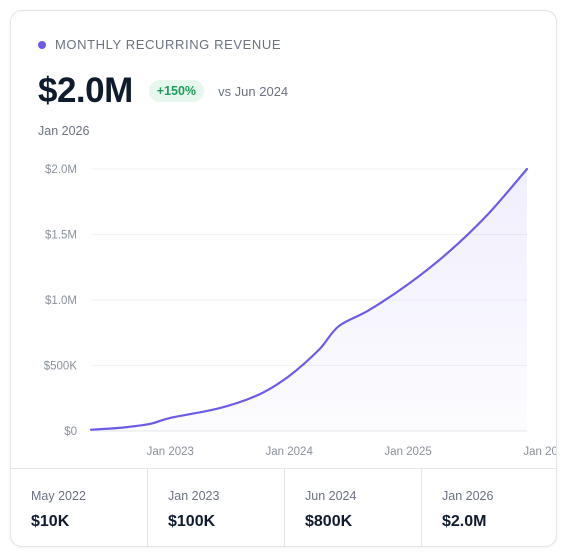 Image resolution: width=569 pixels, height=557 pixels. Describe the element at coordinates (79, 507) in the screenshot. I see `stat-cell: May 2022 $10K` at that location.